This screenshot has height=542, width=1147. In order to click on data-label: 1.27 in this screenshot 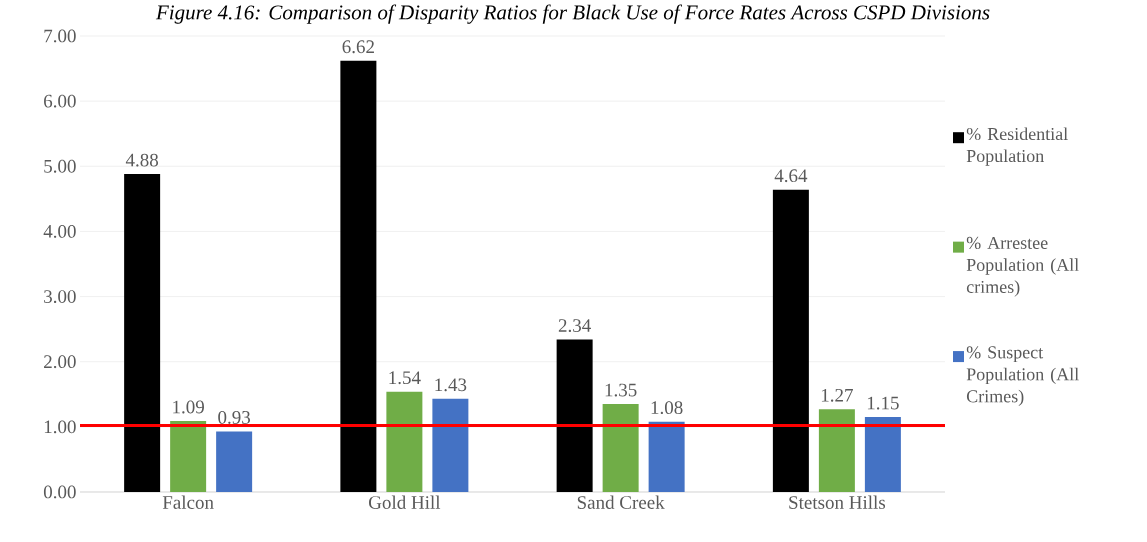, I will do `click(837, 395)`.